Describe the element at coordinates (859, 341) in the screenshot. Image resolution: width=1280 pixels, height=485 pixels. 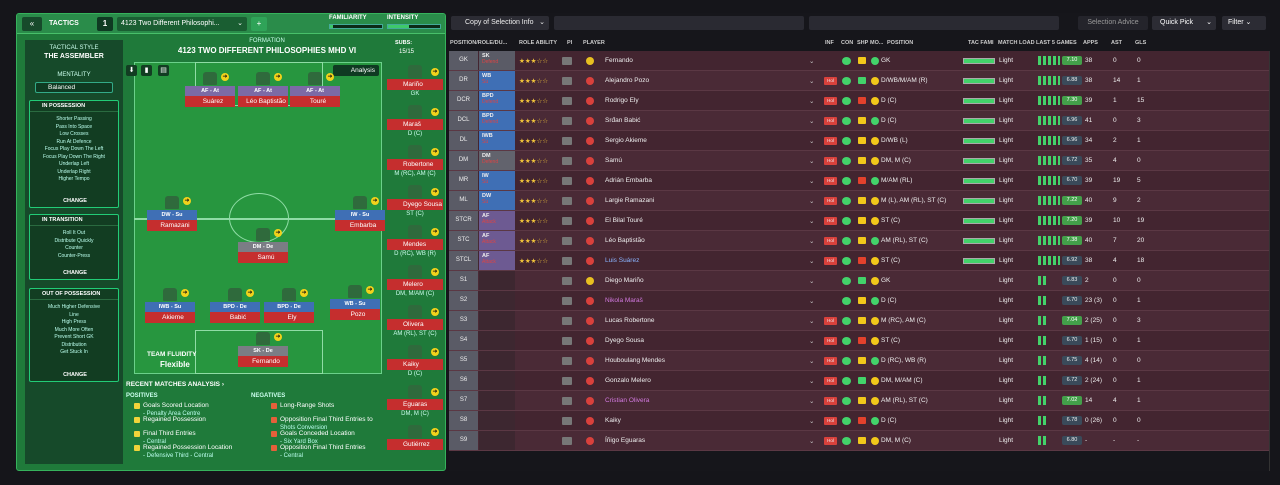
I see `table-row: S4 Dyego Sousa ⌄ Hol ST (C) Light 6.70 1 (15) 0 1` at that location.